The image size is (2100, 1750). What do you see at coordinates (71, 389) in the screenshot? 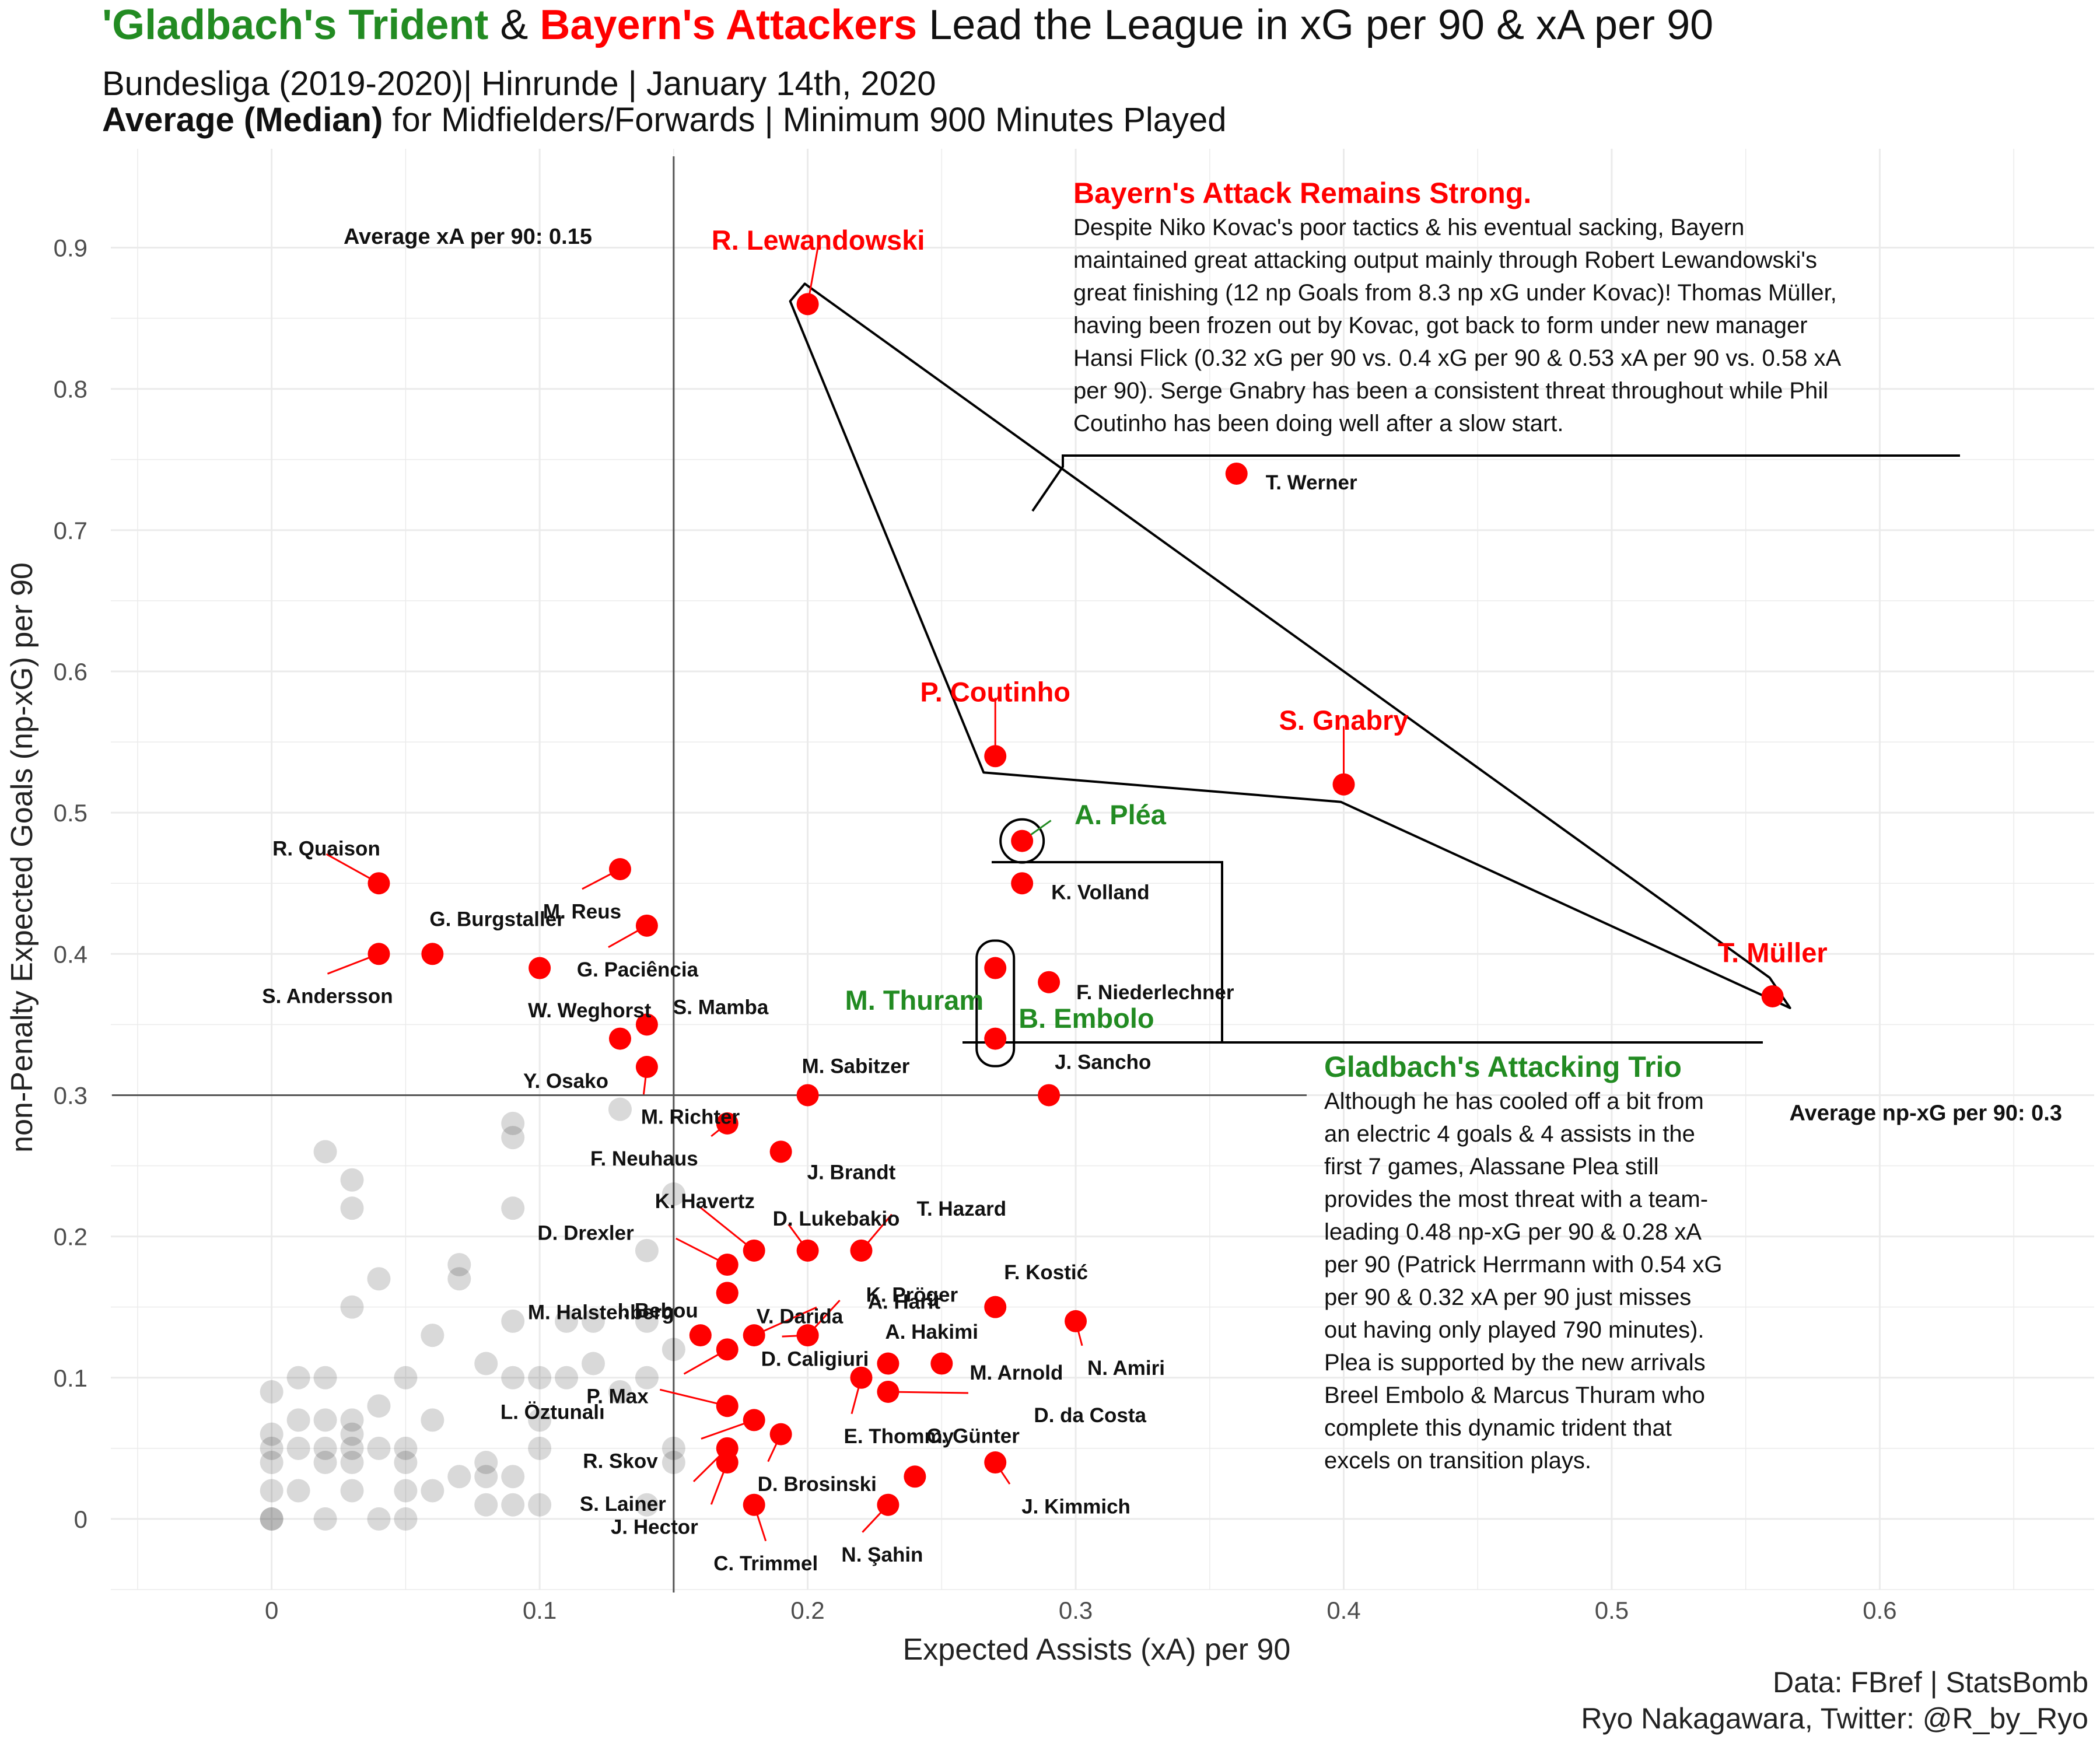
I see `y-tick-label: 0.8` at bounding box center [71, 389].